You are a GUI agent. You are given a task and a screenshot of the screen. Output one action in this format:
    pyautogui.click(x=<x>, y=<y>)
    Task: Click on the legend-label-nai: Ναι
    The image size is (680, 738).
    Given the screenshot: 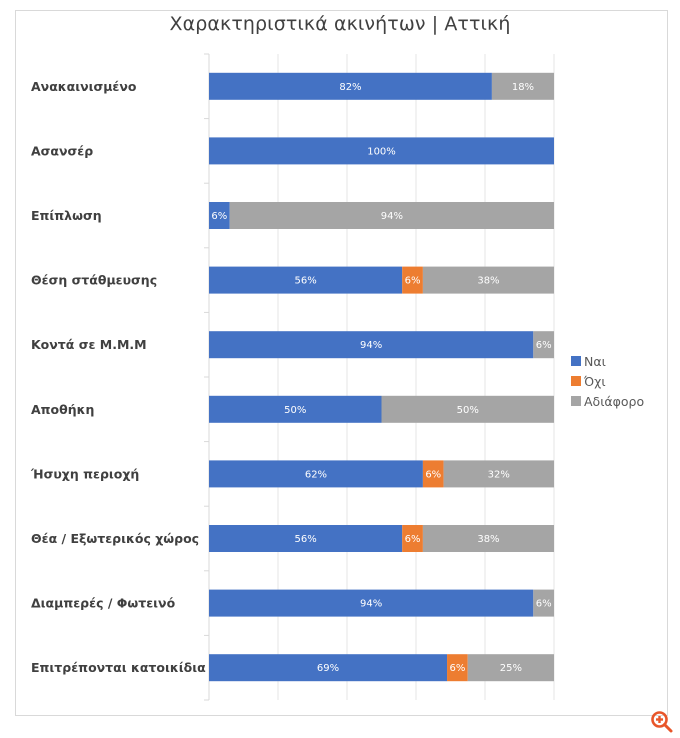 What is the action you would take?
    pyautogui.click(x=595, y=361)
    